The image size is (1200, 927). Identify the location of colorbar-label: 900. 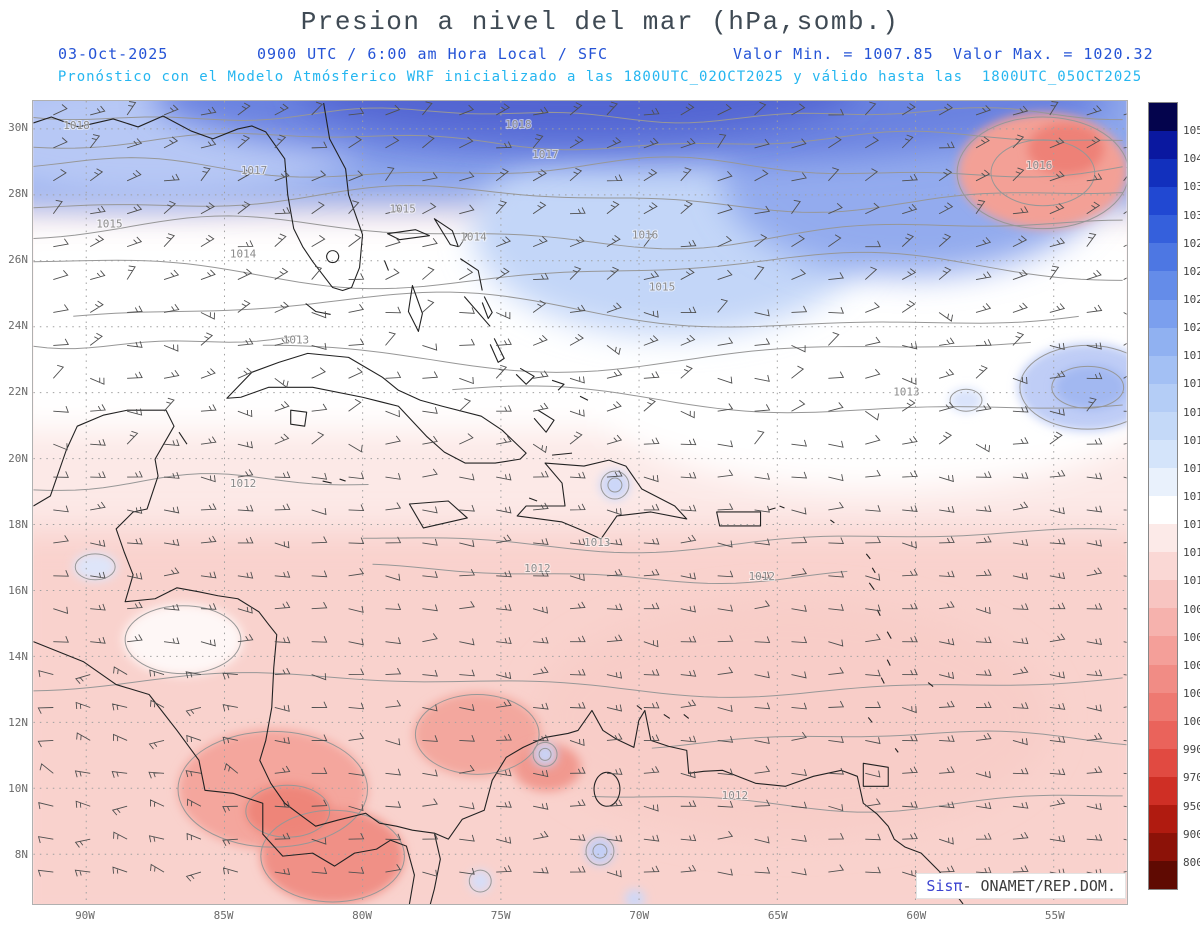
(1191, 834).